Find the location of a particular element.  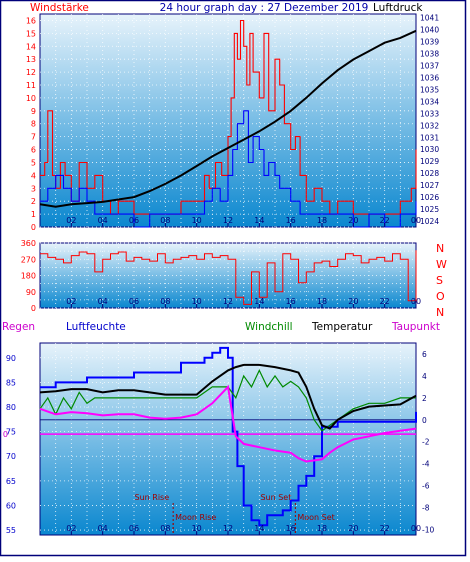

pressure-axis-tick: 1035 is located at coordinates (429, 89).